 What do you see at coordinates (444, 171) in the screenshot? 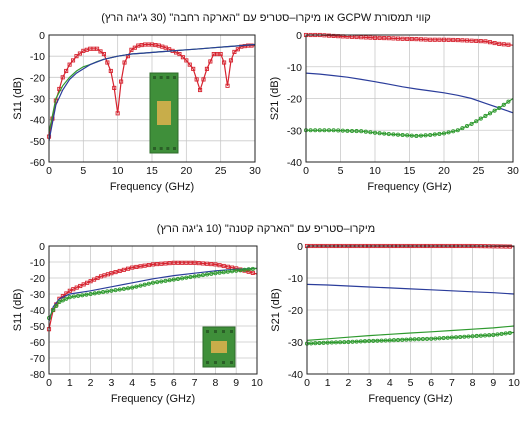
I see `x-tick-label: 20` at bounding box center [444, 171].